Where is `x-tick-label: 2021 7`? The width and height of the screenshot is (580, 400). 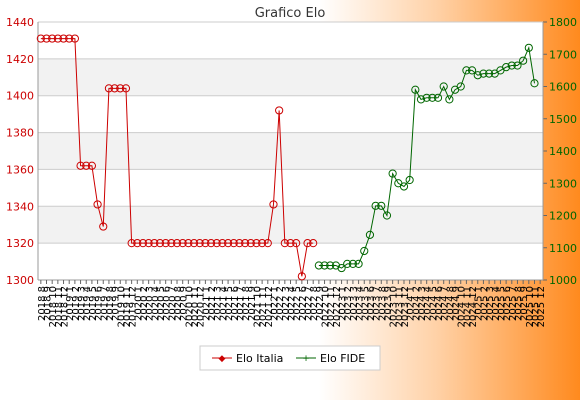 x-tick-label: 2021 7 is located at coordinates (240, 303).